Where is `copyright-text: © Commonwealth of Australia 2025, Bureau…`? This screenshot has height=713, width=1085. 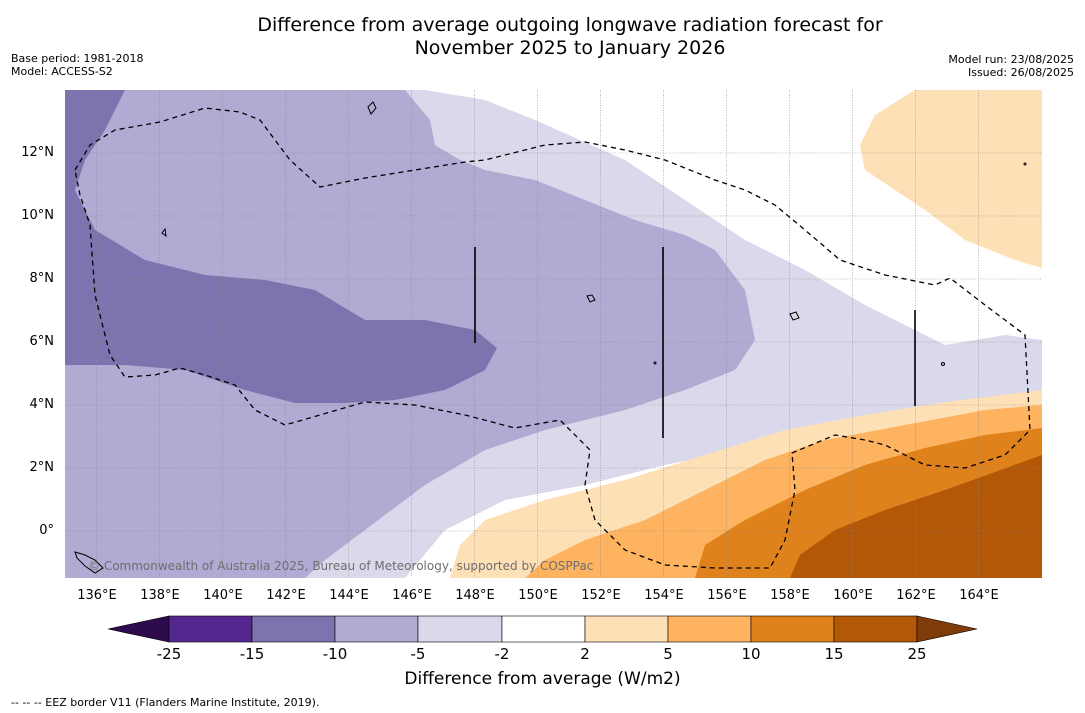
copyright-text: © Commonwealth of Australia 2025, Bureau… is located at coordinates (341, 566).